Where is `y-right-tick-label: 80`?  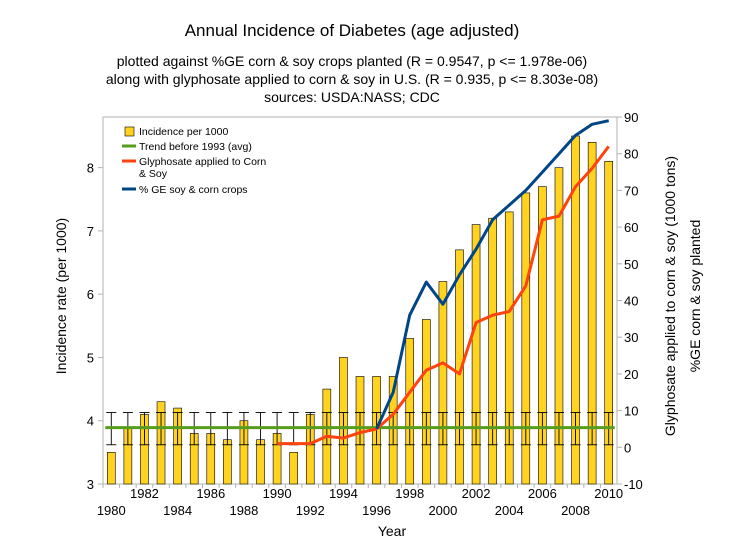 y-right-tick-label: 80 is located at coordinates (631, 154).